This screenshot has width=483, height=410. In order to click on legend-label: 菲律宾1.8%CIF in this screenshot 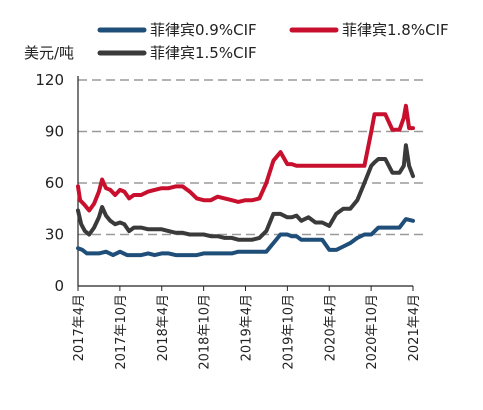, I will do `click(395, 30)`.